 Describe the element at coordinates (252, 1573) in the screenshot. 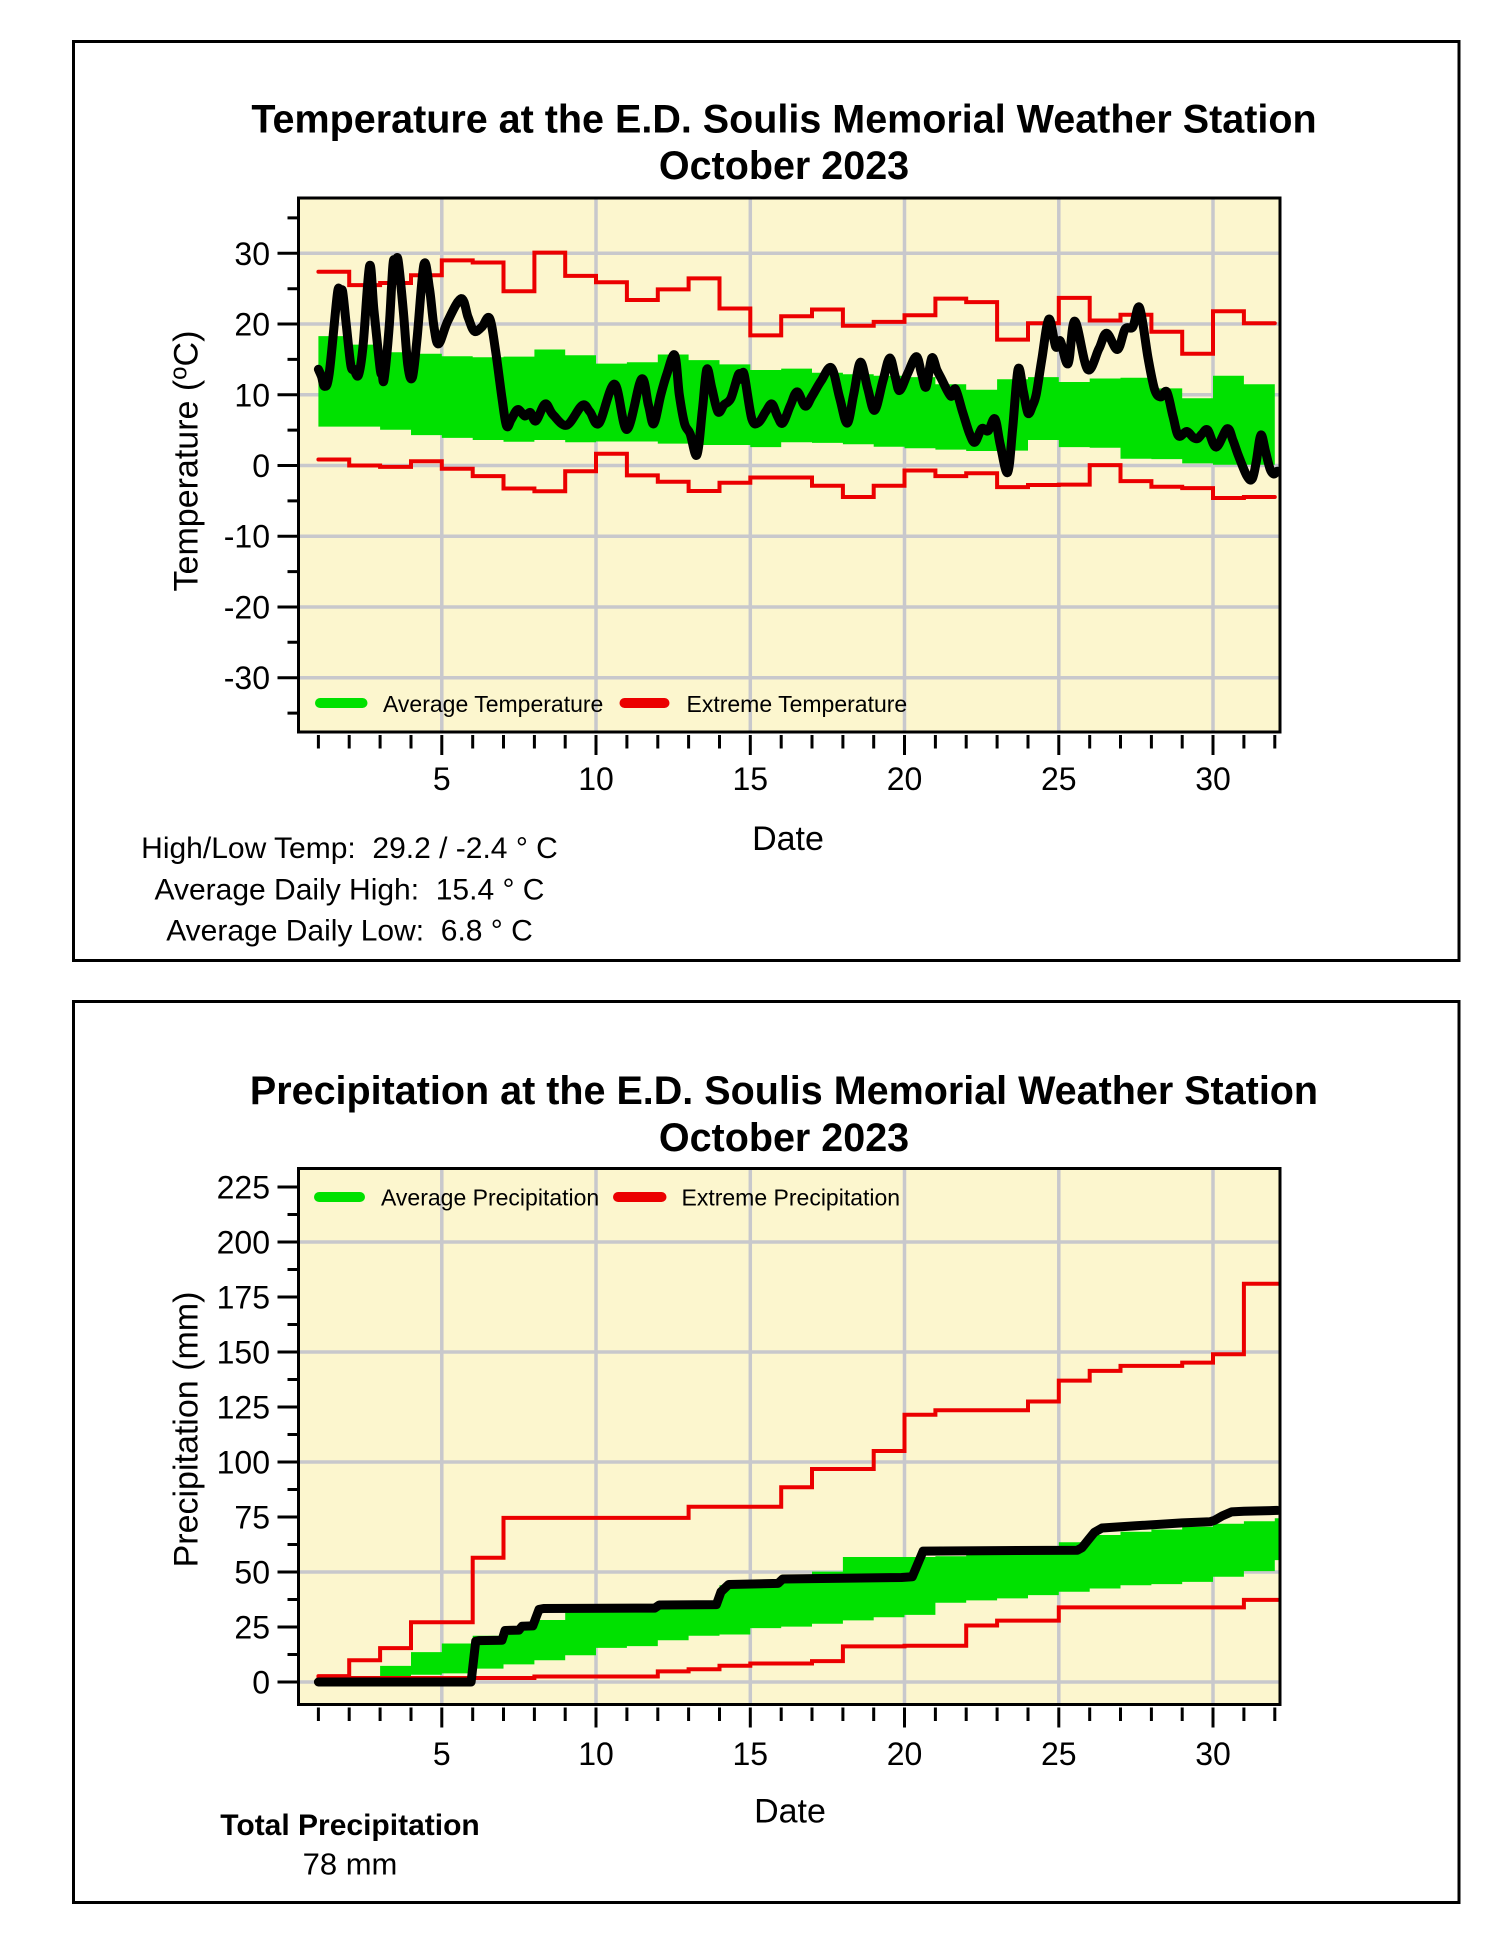

I see `svg-text: 50` at that location.